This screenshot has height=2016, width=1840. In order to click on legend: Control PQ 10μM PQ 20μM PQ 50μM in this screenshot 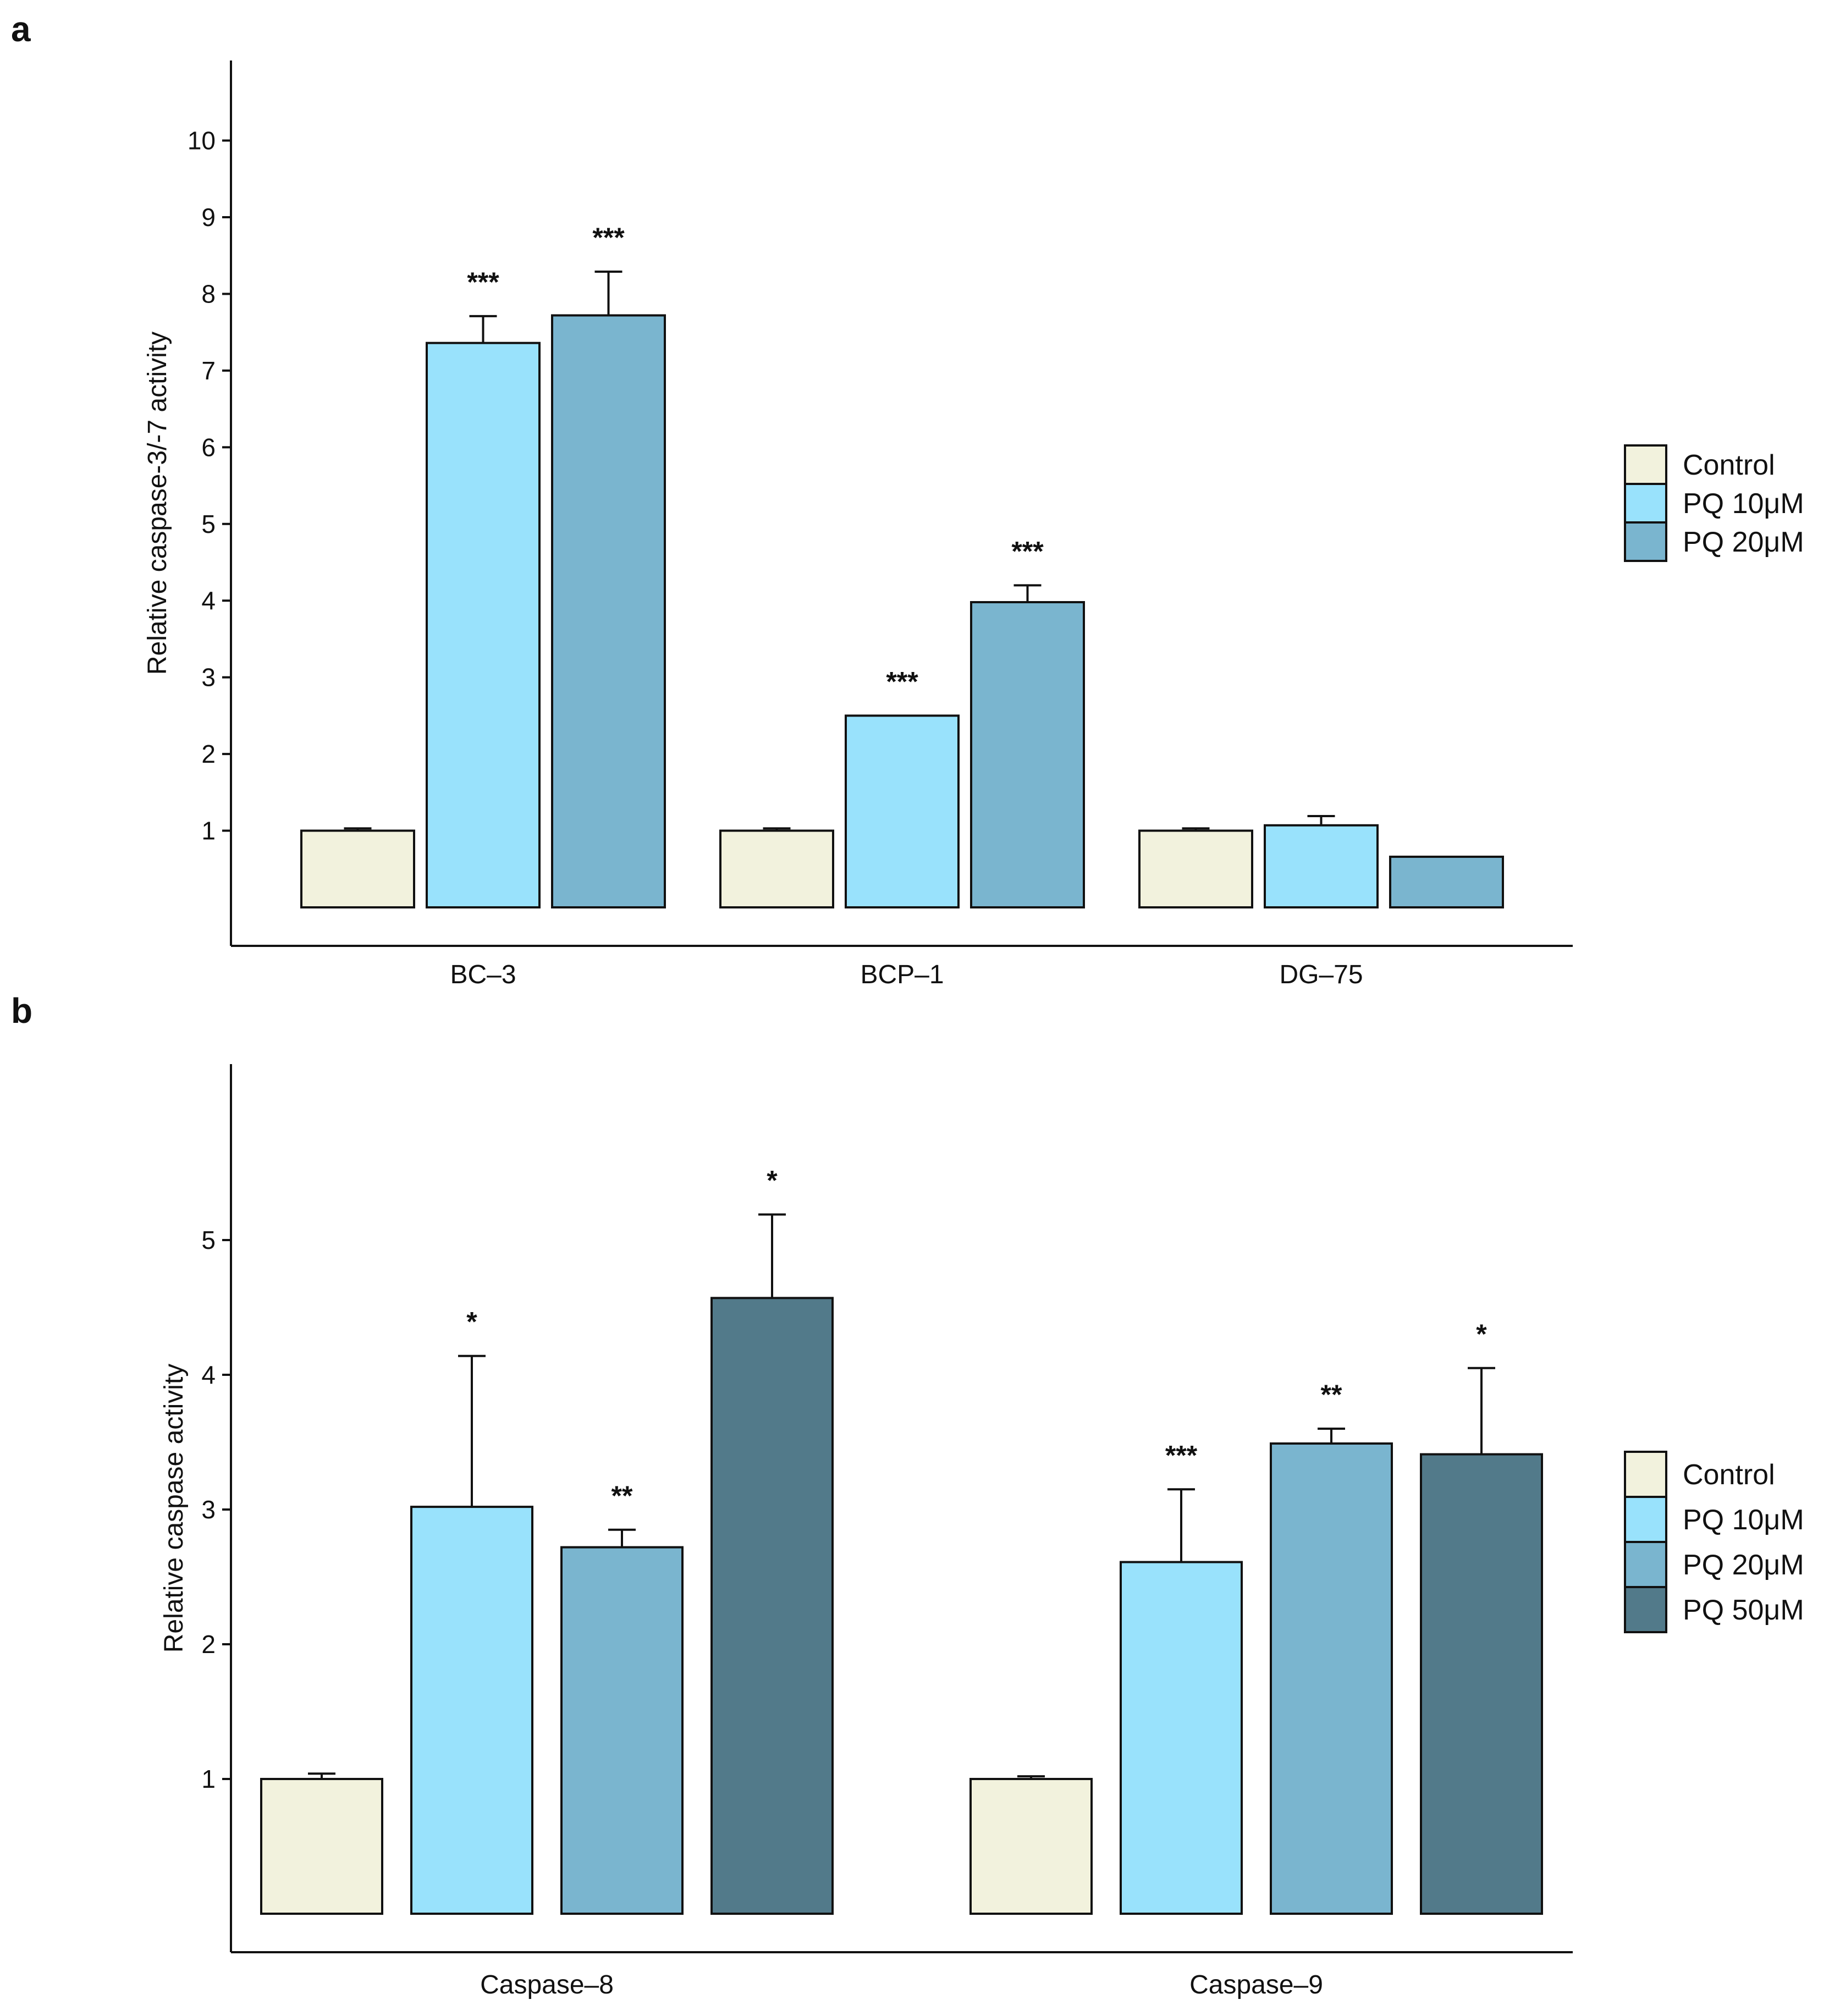, I will do `click(1714, 1542)`.